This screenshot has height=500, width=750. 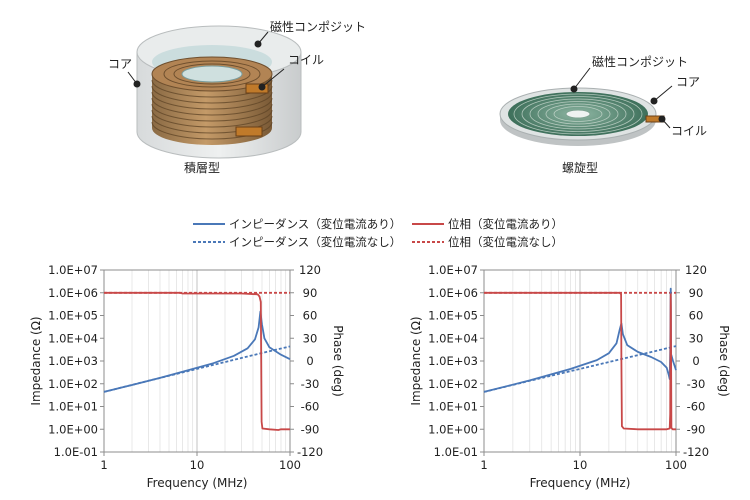 What do you see at coordinates (580, 465) in the screenshot?
I see `chart2-xtick-label: 10` at bounding box center [580, 465].